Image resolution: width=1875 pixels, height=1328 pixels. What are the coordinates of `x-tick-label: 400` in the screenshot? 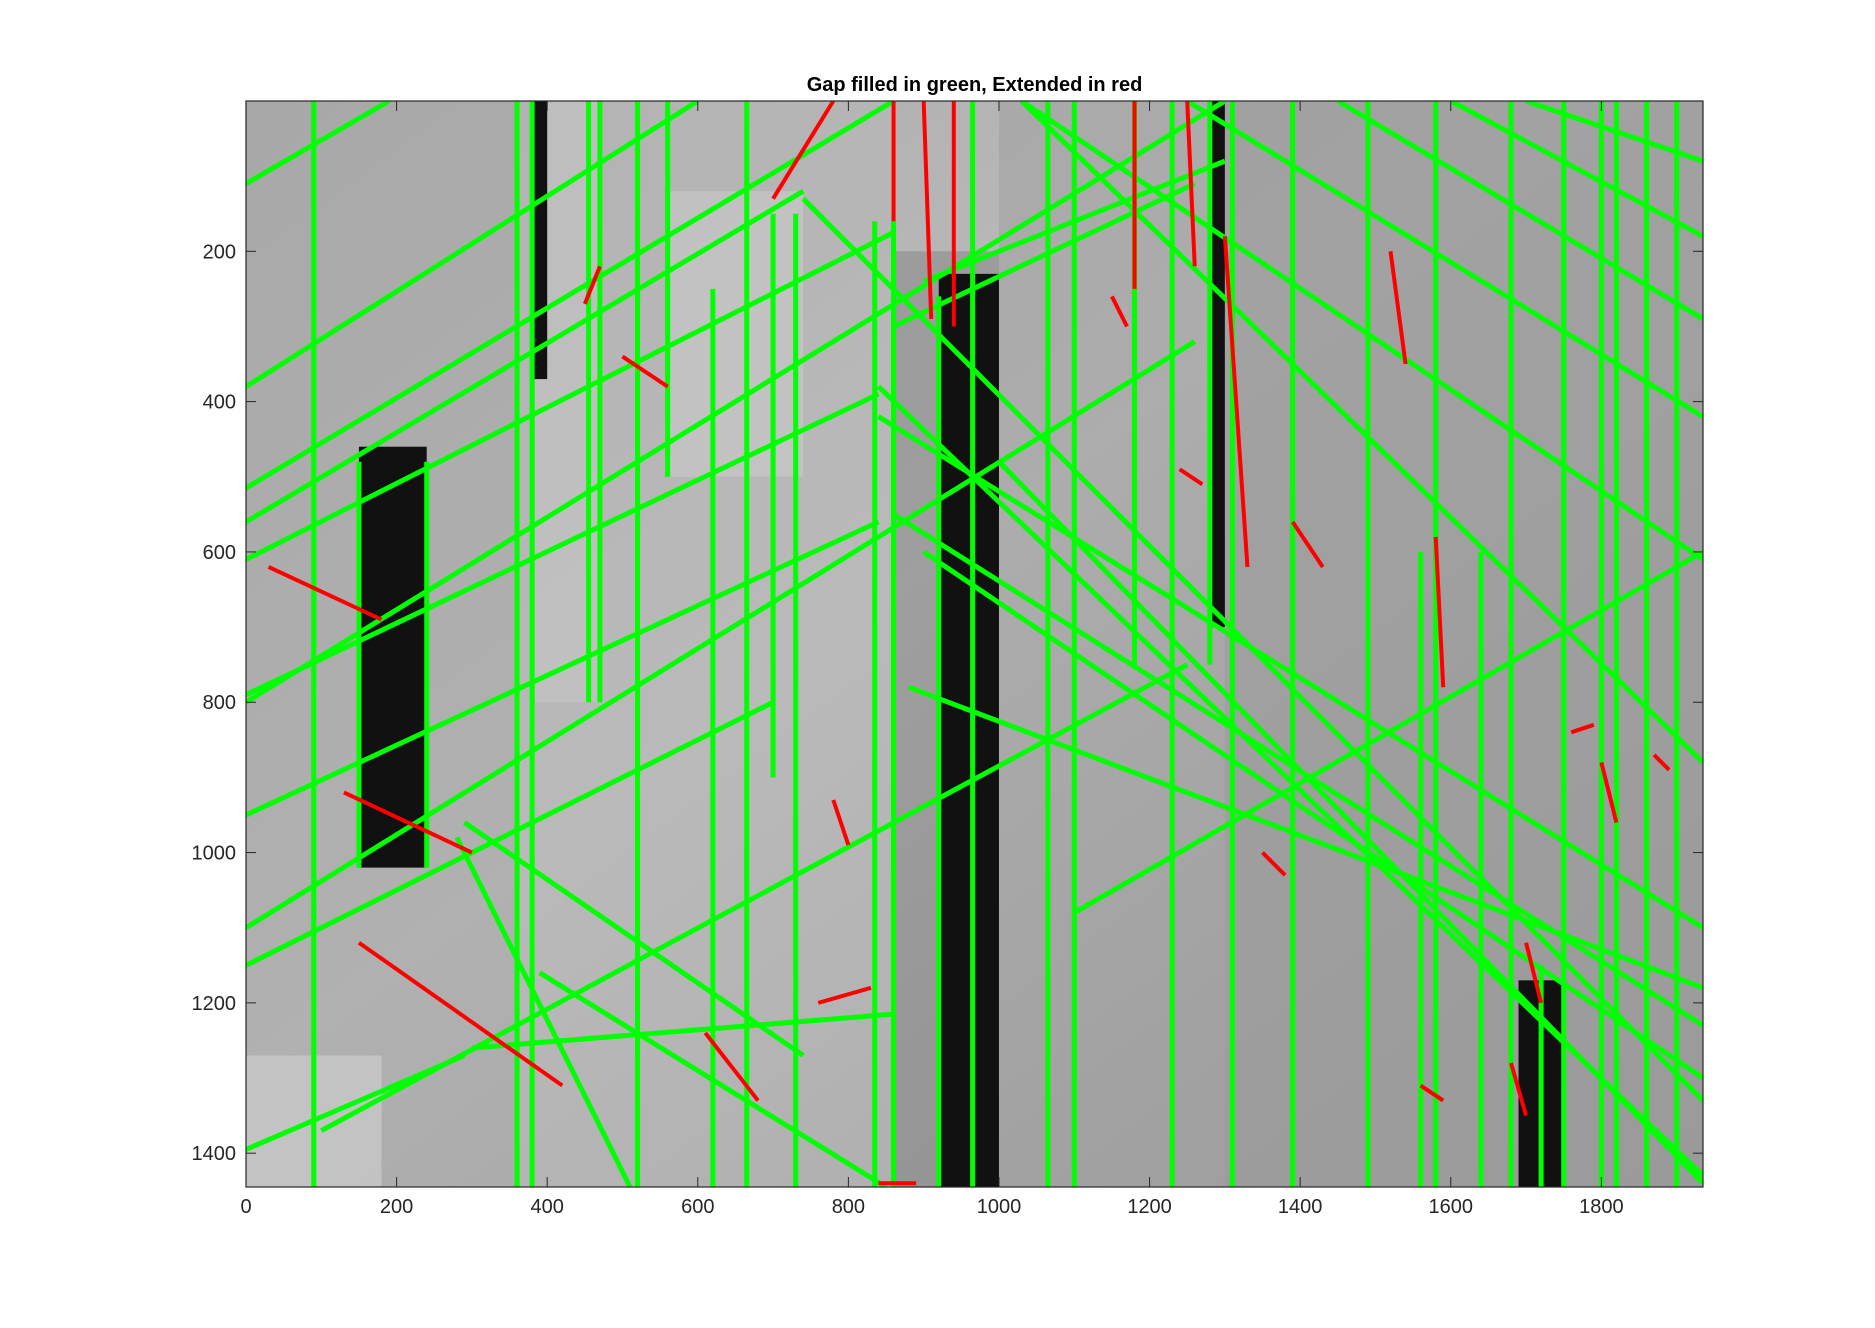 It's located at (547, 1207).